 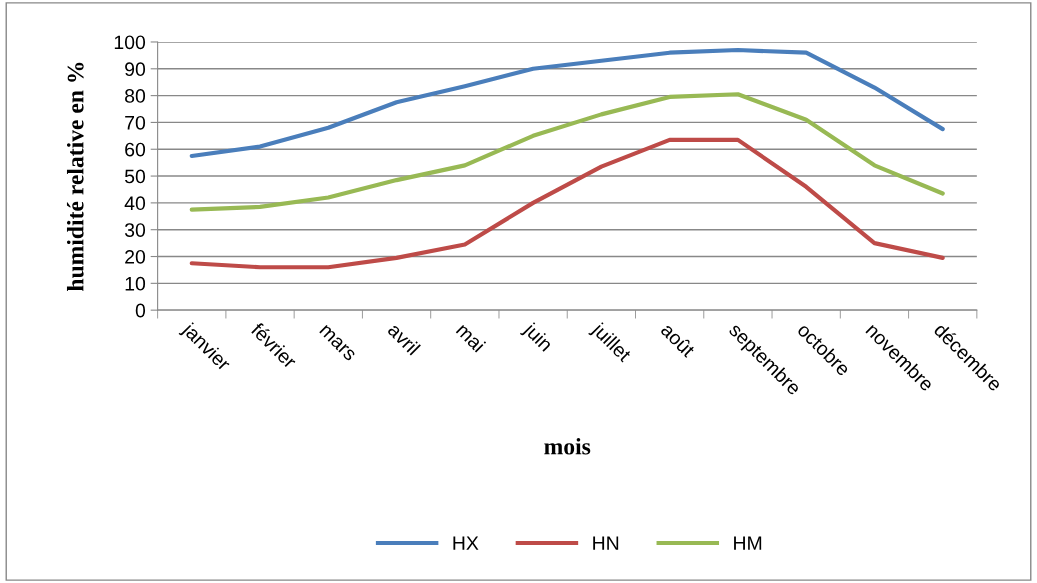 I want to click on y-tick-label: 0, so click(x=140, y=310).